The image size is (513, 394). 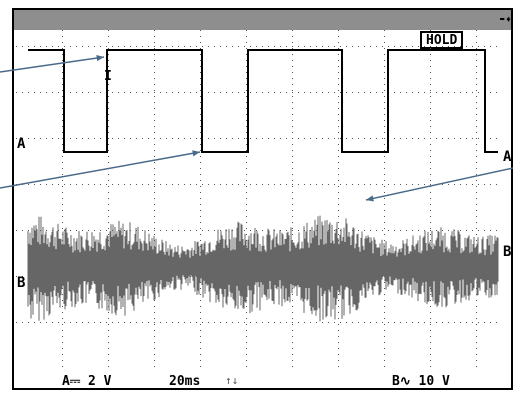 I want to click on channel-b-marker: B, so click(x=21, y=283).